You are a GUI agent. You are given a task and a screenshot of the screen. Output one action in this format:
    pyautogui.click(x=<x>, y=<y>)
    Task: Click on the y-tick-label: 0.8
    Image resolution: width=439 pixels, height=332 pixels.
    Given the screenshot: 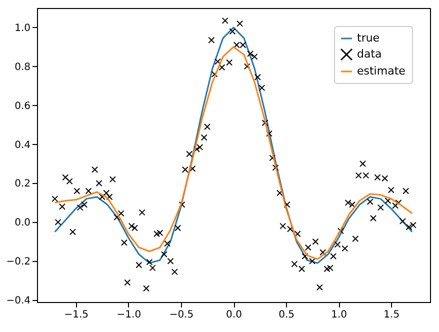 What is the action you would take?
    pyautogui.click(x=22, y=67)
    